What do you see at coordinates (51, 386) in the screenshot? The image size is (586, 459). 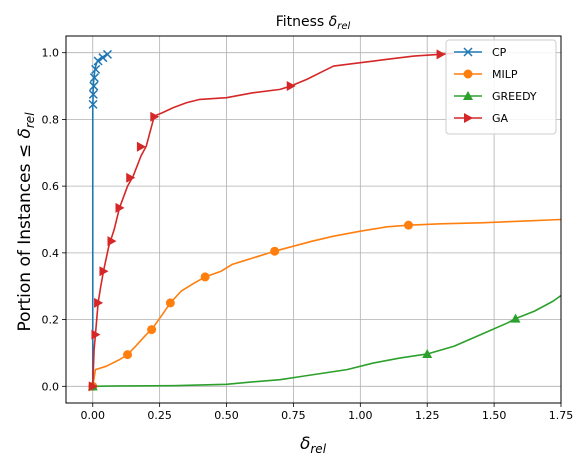 I see `y-tick-label: 0.0` at bounding box center [51, 386].